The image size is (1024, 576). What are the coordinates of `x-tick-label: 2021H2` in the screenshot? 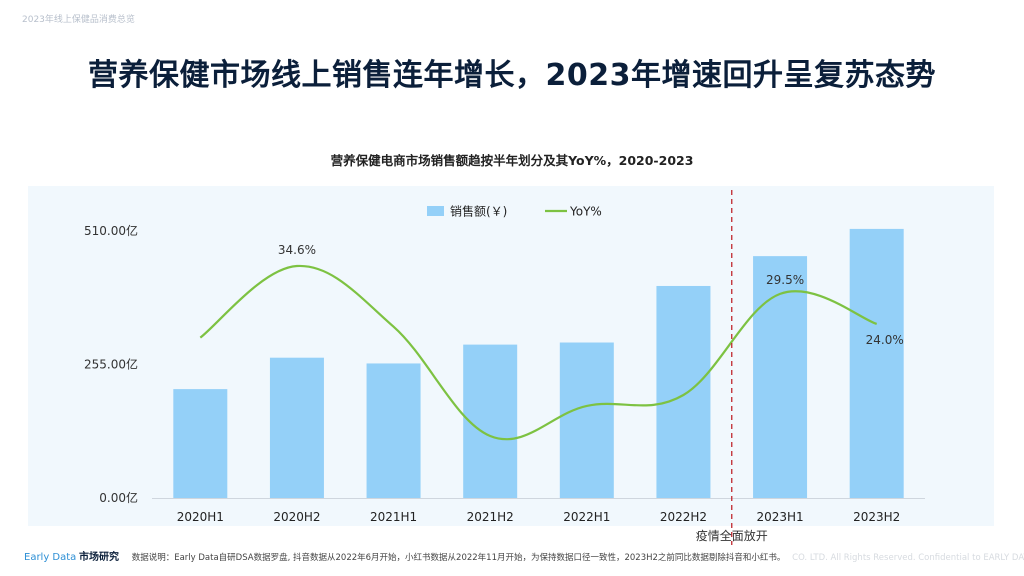 It's located at (490, 517).